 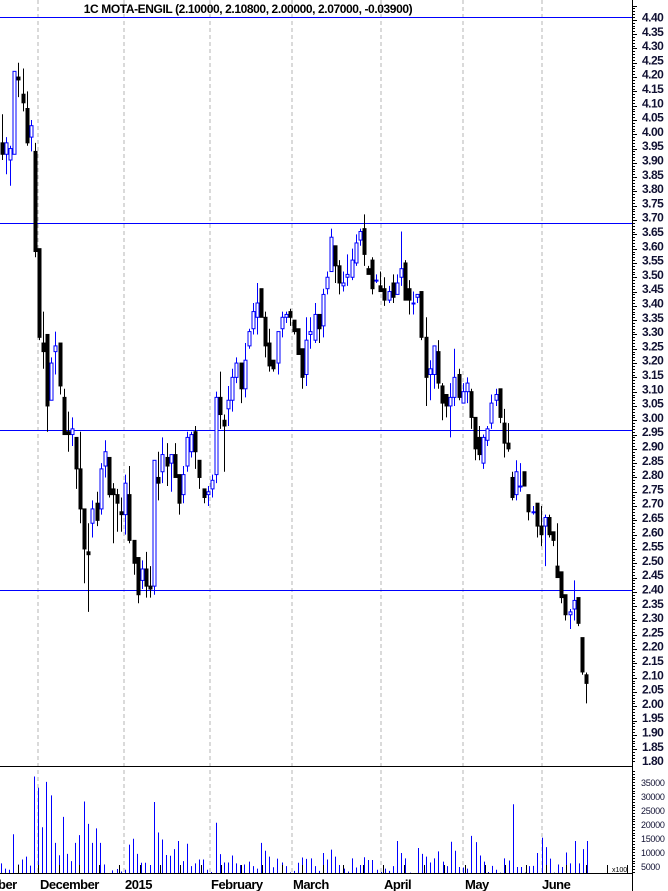 I want to click on volume-tick-label: 5000, so click(x=650, y=867).